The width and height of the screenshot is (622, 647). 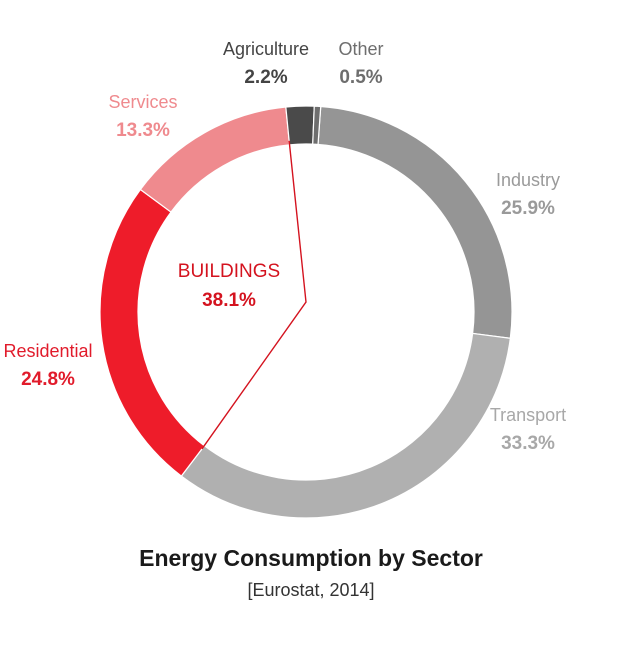 What do you see at coordinates (317, 125) in the screenshot?
I see `segment-other` at bounding box center [317, 125].